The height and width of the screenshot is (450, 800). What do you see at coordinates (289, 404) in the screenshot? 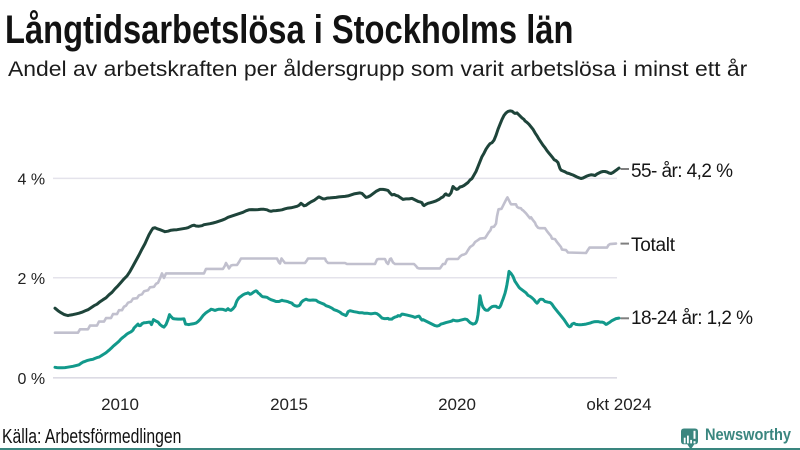
I see `svg-text: 2015` at bounding box center [289, 404].